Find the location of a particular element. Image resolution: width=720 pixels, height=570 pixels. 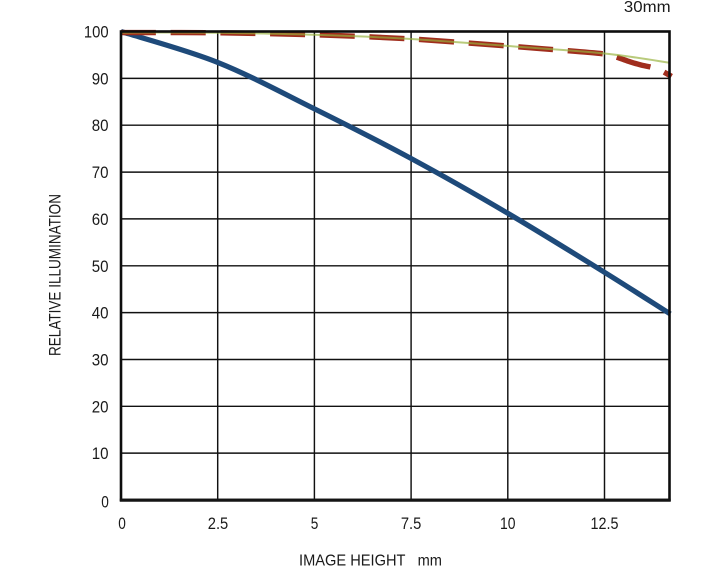

svg-text: 90 is located at coordinates (100, 78).